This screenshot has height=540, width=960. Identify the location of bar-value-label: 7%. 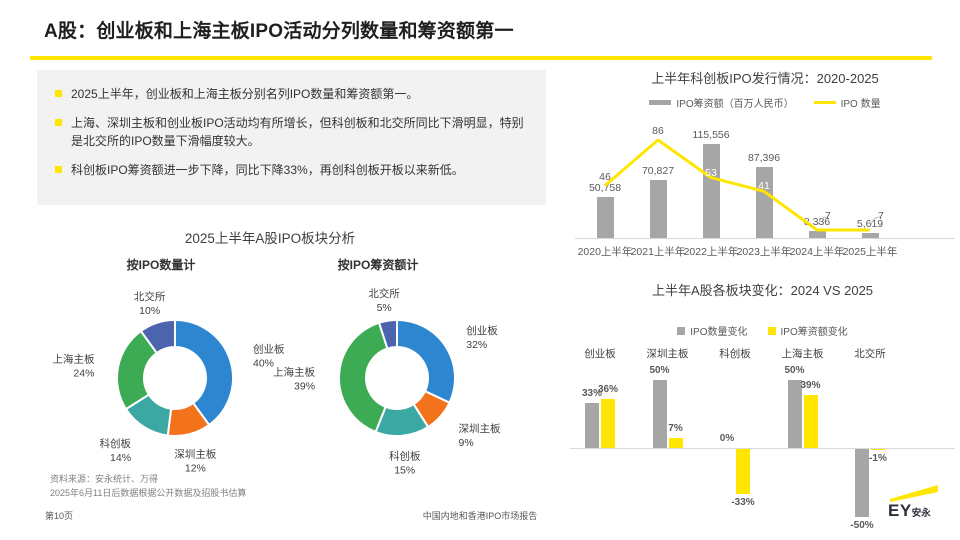
(675, 429).